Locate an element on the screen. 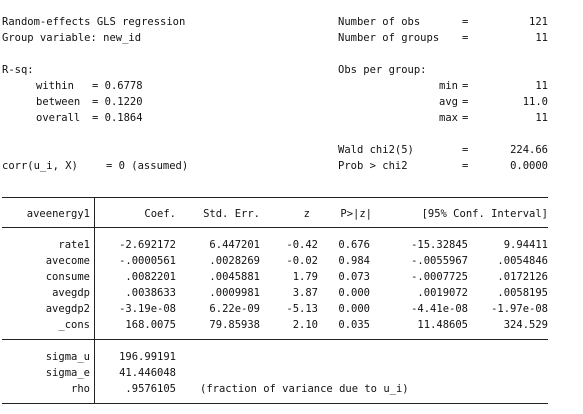 This screenshot has height=414, width=583. variance-value: 41.446048 is located at coordinates (147, 373).